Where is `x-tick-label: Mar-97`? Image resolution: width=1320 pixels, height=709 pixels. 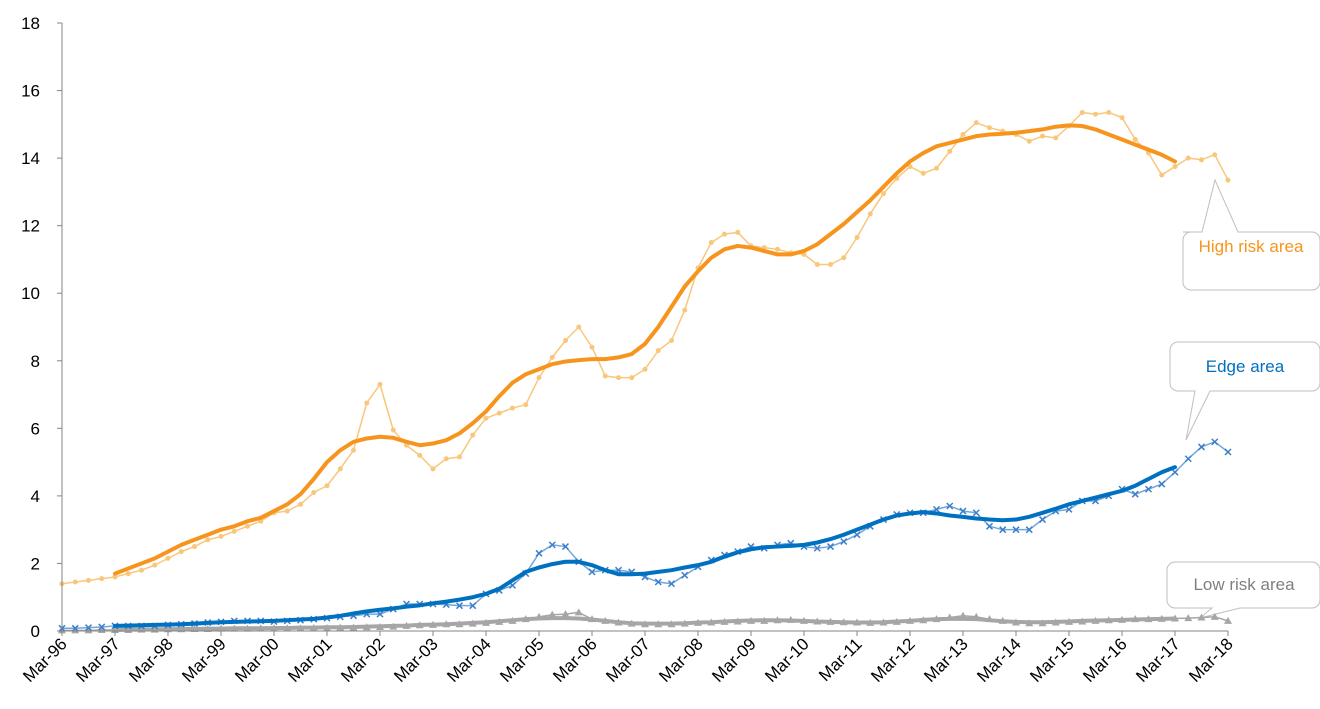
x-tick-label: Mar-97 is located at coordinates (98, 660).